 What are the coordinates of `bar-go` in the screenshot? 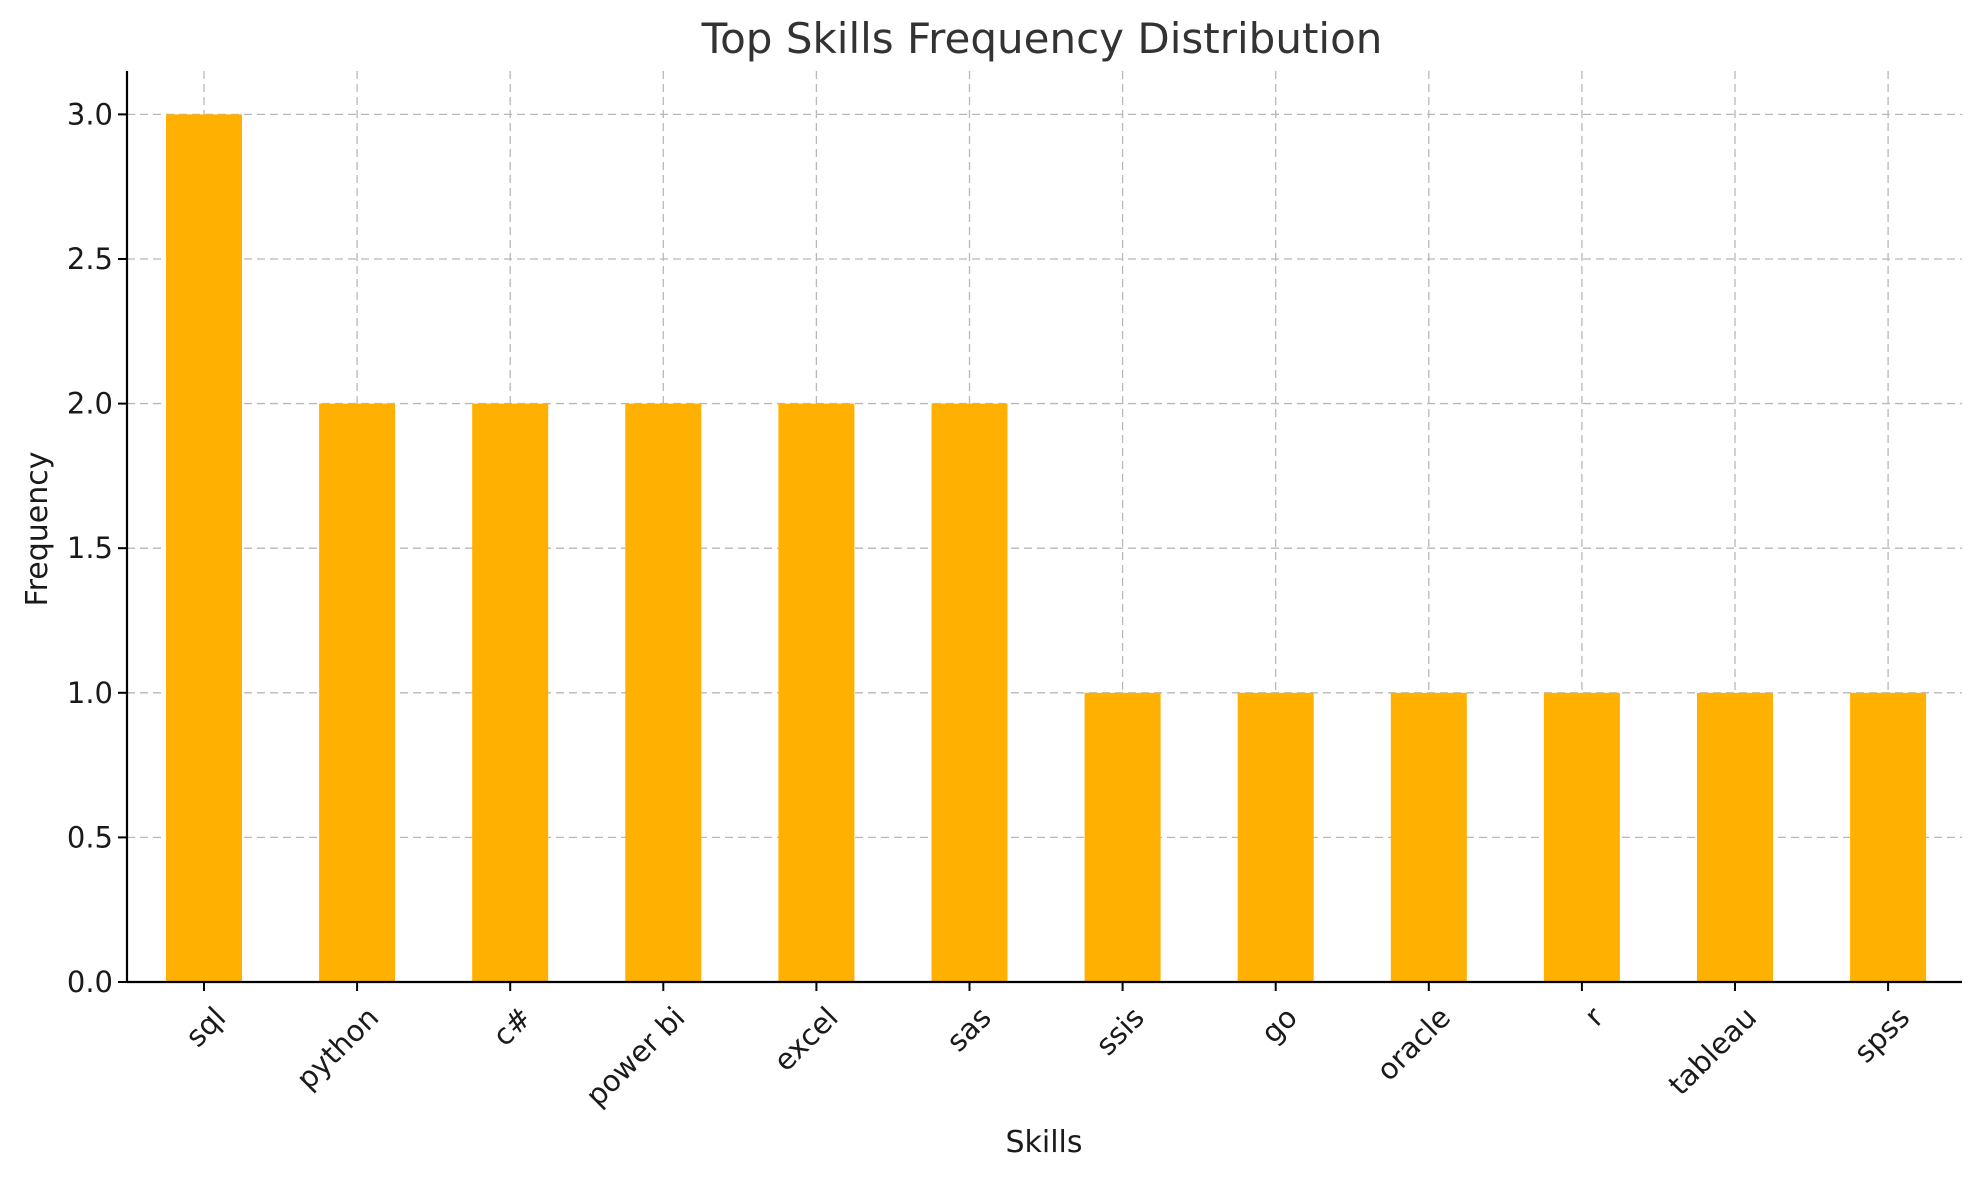 It's located at (1275, 837).